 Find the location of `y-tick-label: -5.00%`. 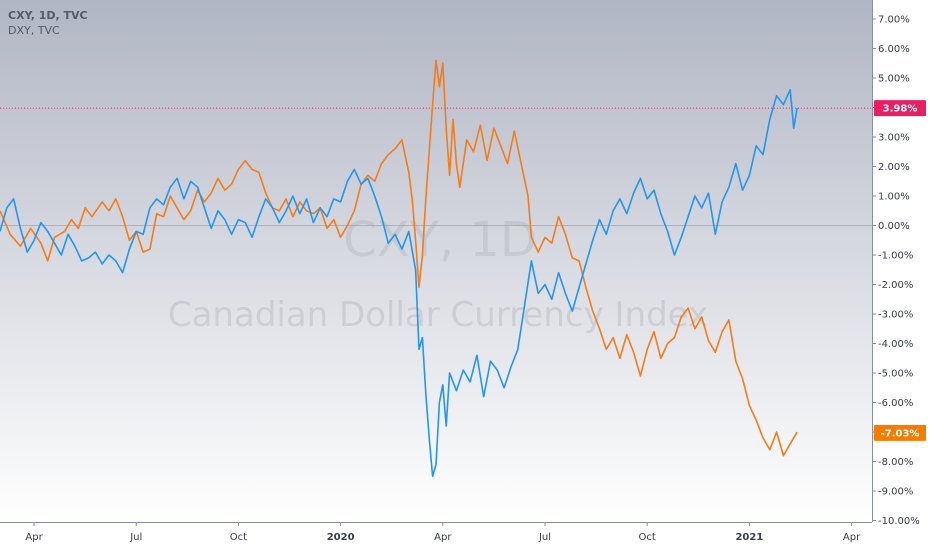

y-tick-label: -5.00% is located at coordinates (895, 374).